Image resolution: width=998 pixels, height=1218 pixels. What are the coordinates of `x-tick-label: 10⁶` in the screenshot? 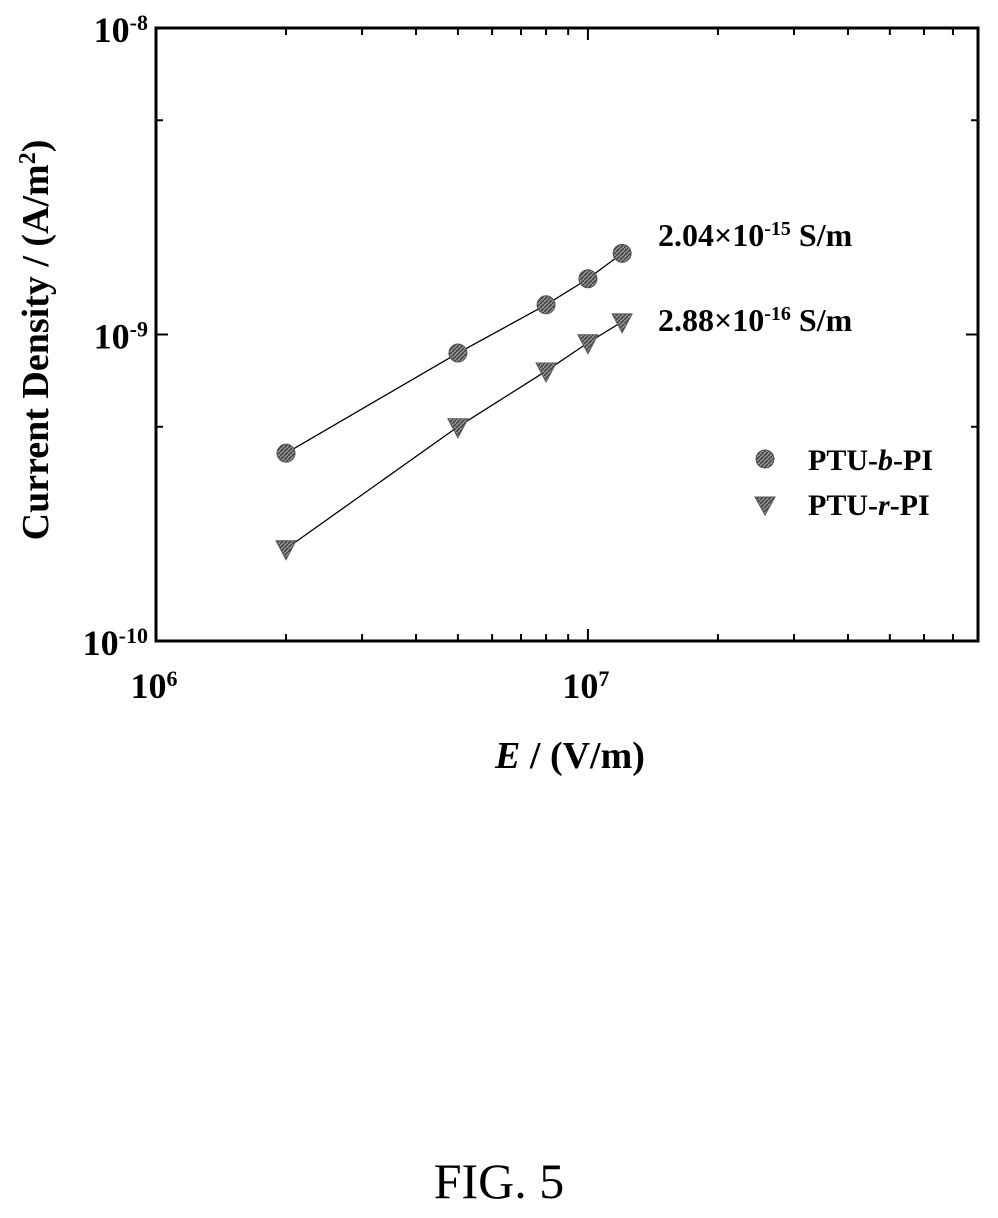 It's located at (154, 686).